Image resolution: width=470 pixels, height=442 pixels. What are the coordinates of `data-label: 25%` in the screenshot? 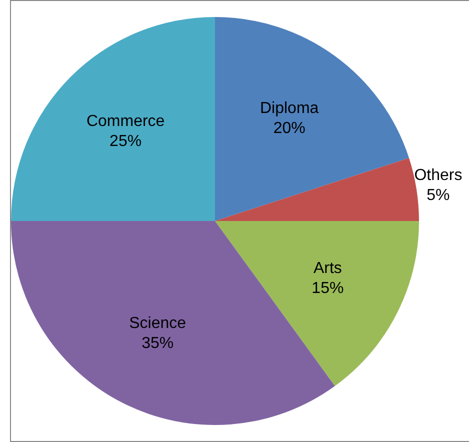 It's located at (126, 141).